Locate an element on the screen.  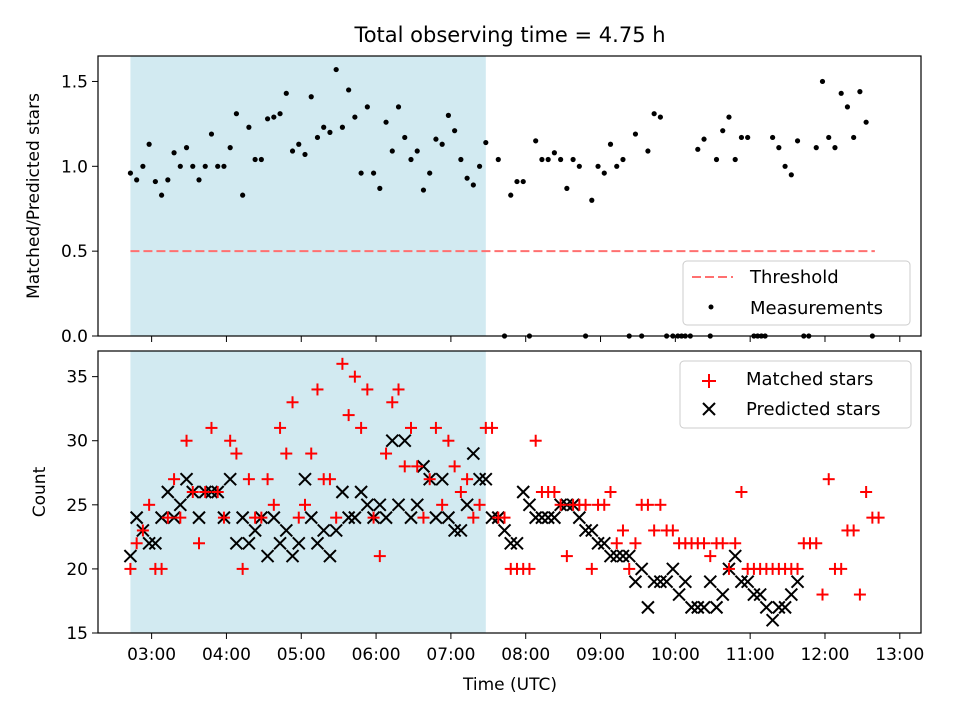
bottom-legend-box is located at coordinates (795, 394).